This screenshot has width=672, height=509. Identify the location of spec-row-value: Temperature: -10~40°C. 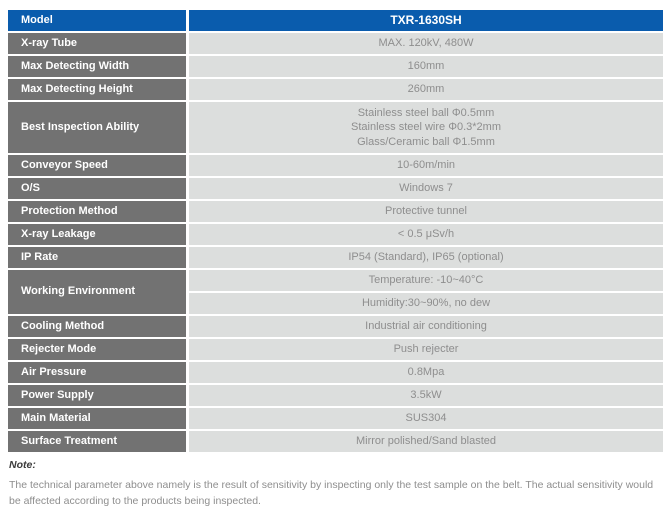
(426, 280).